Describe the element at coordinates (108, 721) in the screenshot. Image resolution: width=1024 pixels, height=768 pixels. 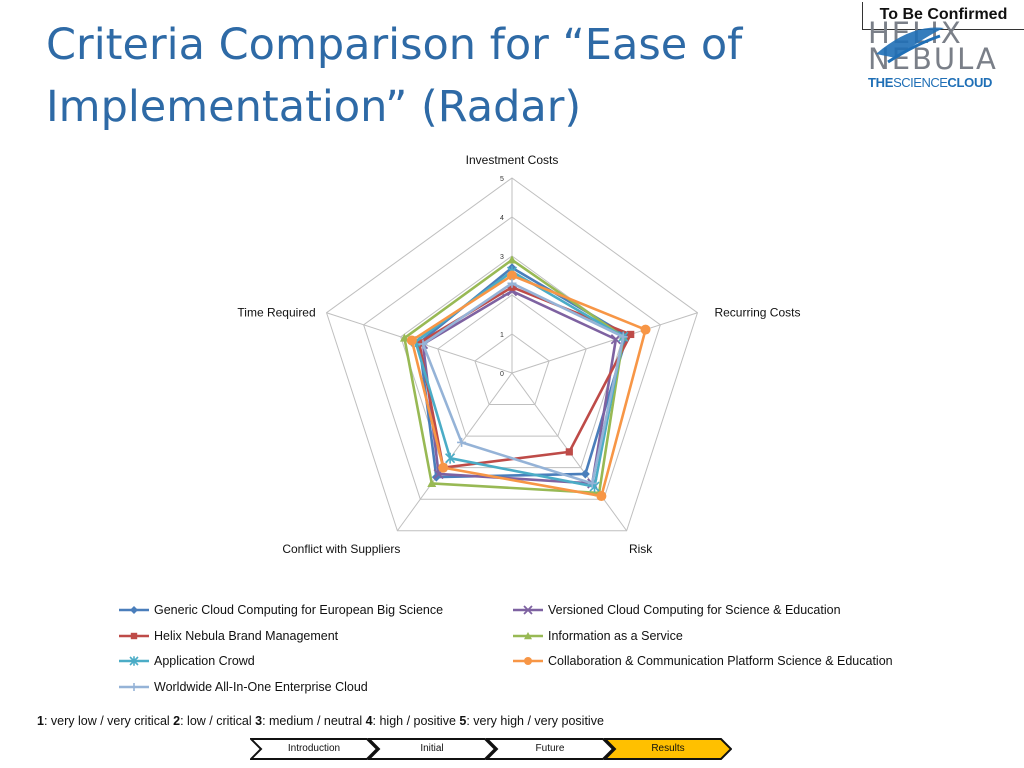
I see `scale-meaning: : very low / very critical` at that location.